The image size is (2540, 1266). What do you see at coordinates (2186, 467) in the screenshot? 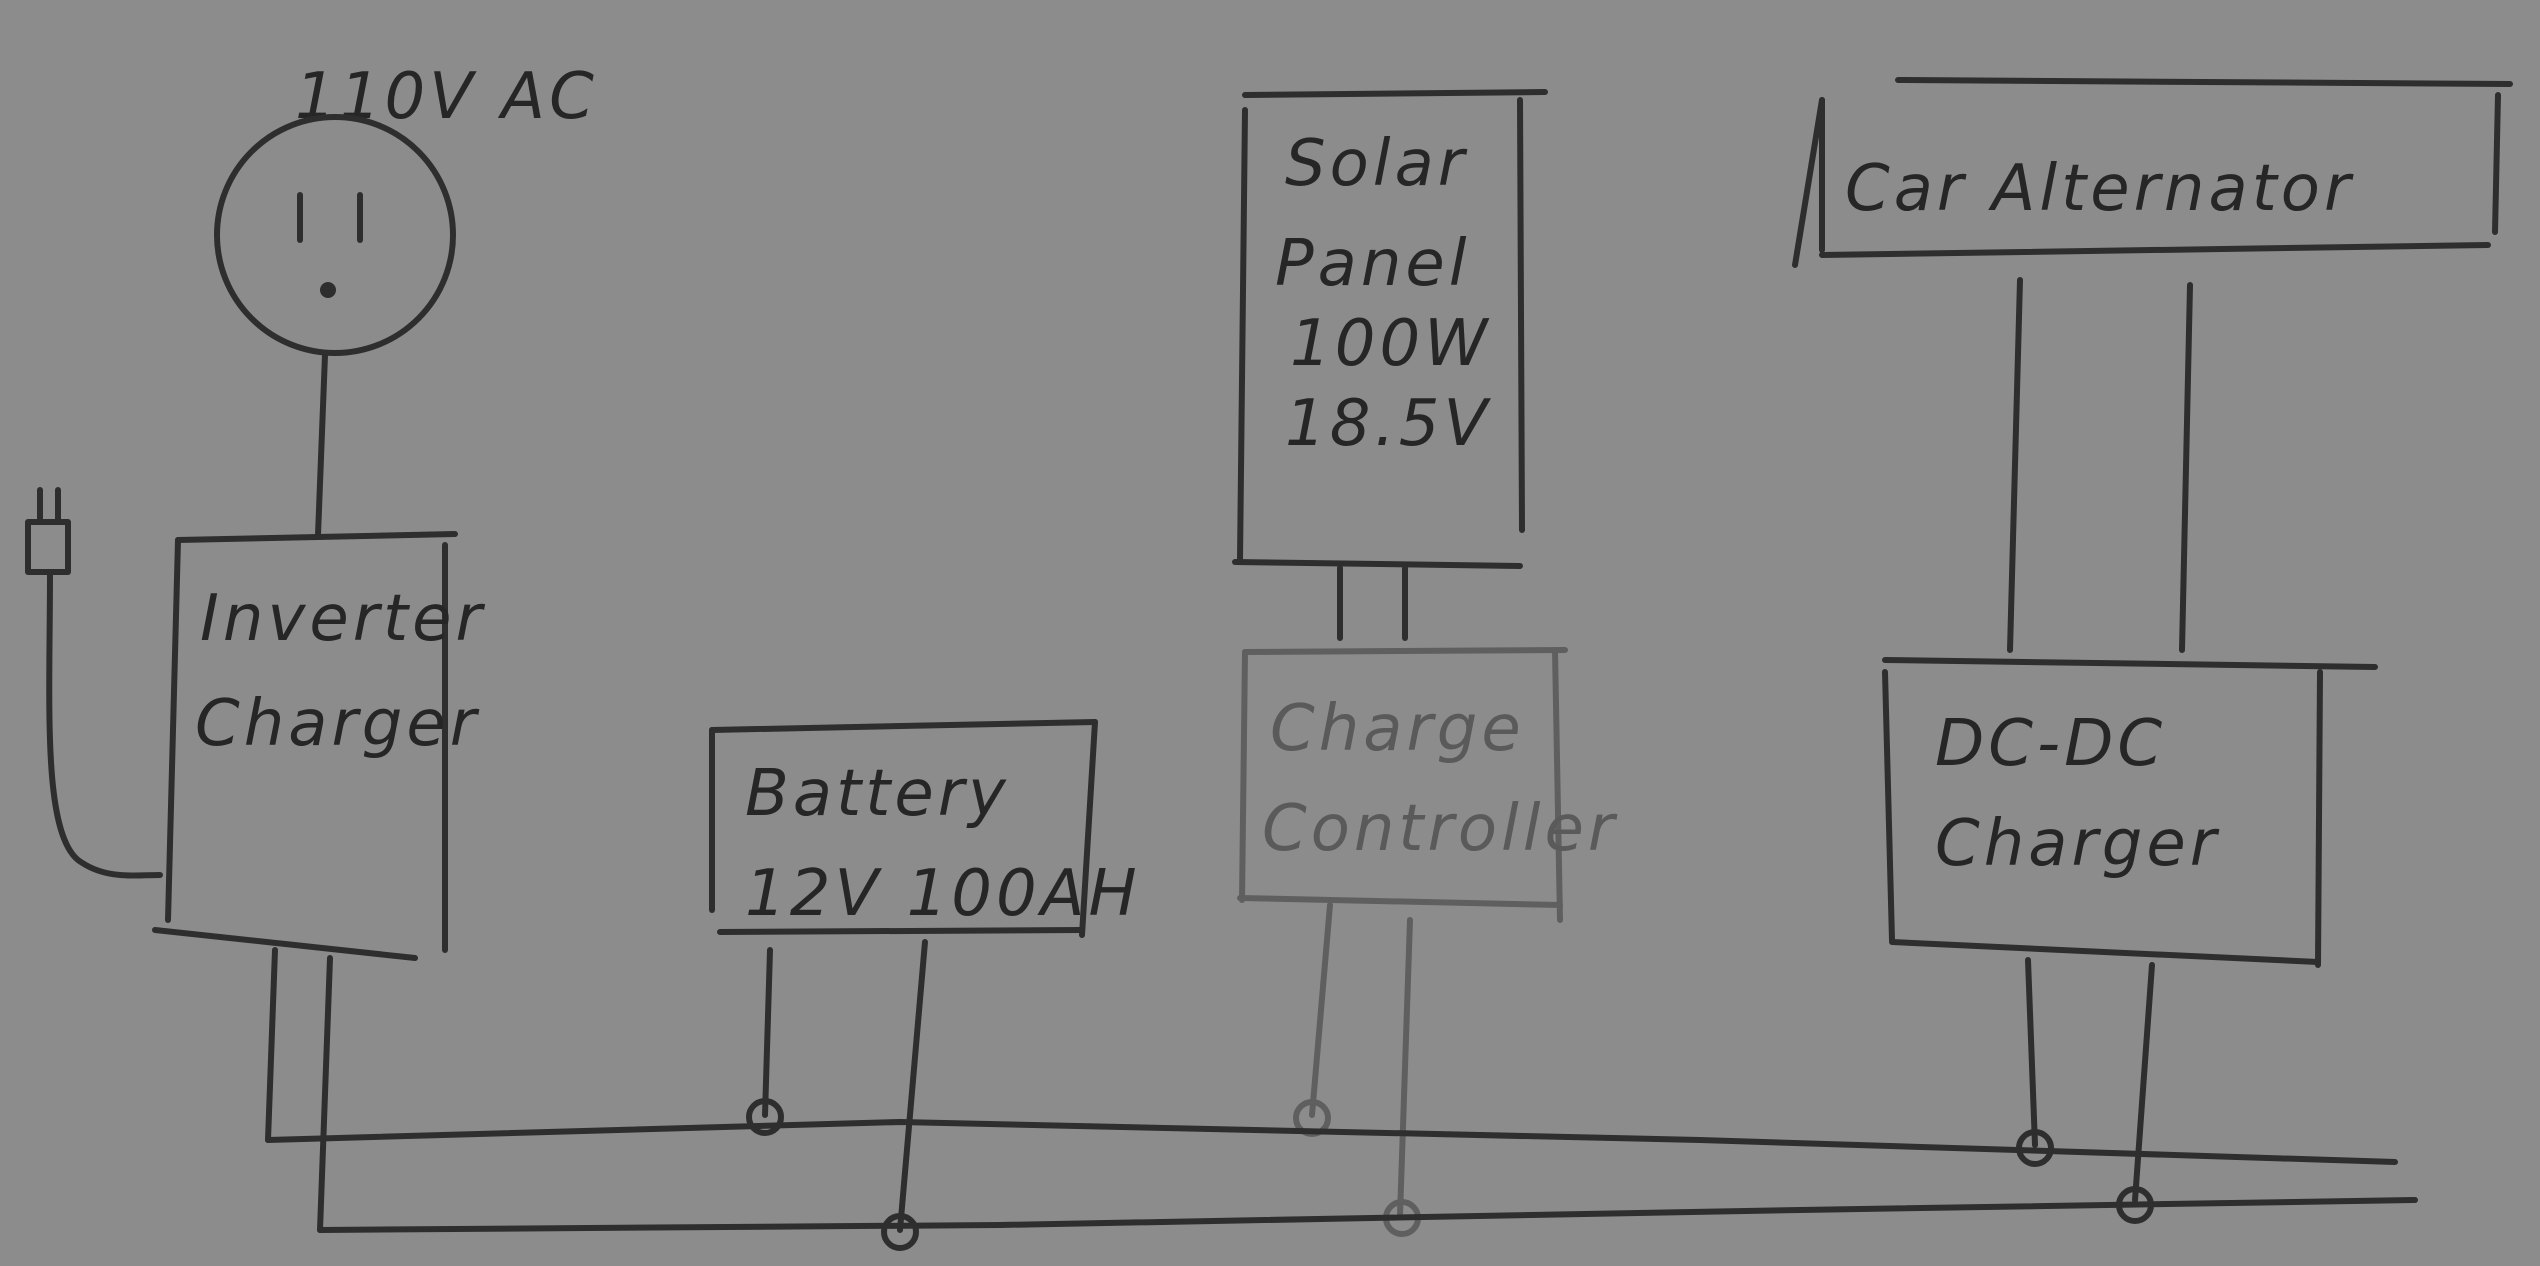
I see `alternator-wire-positive` at bounding box center [2186, 467].